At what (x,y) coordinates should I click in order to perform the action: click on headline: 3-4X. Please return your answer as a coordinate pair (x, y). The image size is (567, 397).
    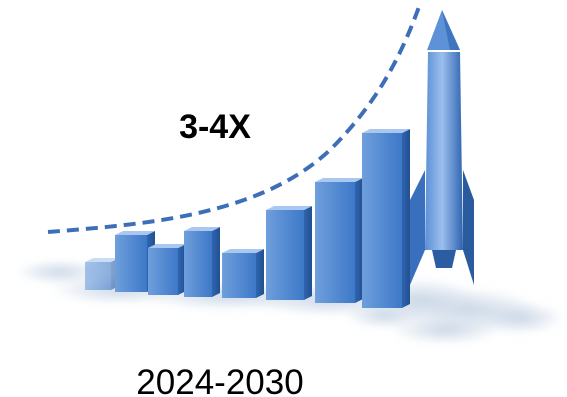
    Looking at the image, I should click on (215, 127).